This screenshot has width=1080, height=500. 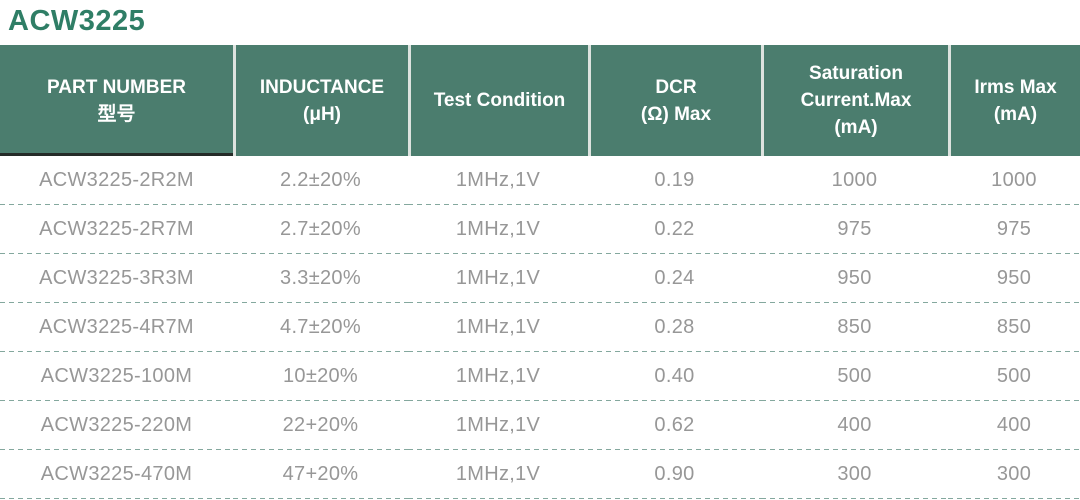 I want to click on table-row: ACW3225-2R7M 2.7±20% 1MHz,1V 0.22 975 975, so click(x=540, y=229).